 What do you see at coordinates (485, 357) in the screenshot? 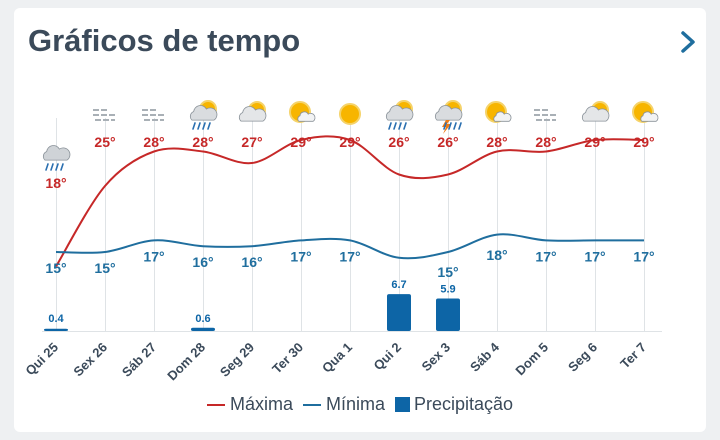
I see `x-tick-label: Sáb 4` at bounding box center [485, 357].